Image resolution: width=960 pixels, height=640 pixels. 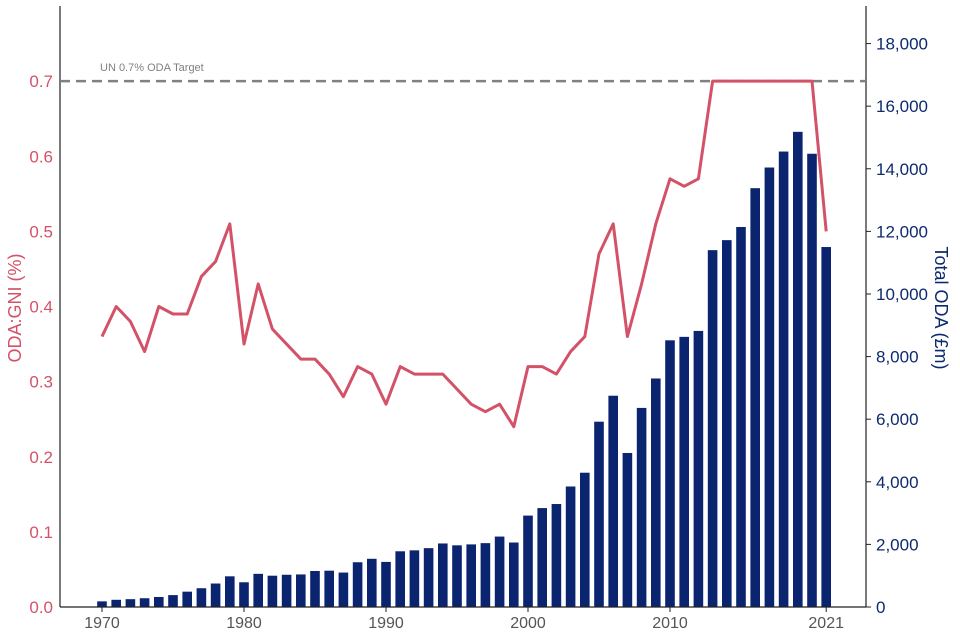 What do you see at coordinates (414, 578) in the screenshot?
I see `bar-1992` at bounding box center [414, 578].